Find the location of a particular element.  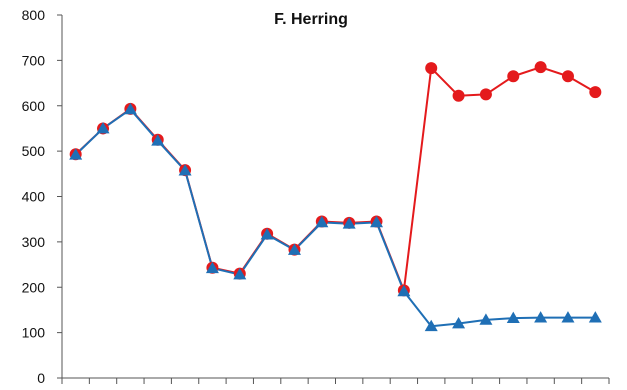

y-tick-label: 500 is located at coordinates (34, 151).